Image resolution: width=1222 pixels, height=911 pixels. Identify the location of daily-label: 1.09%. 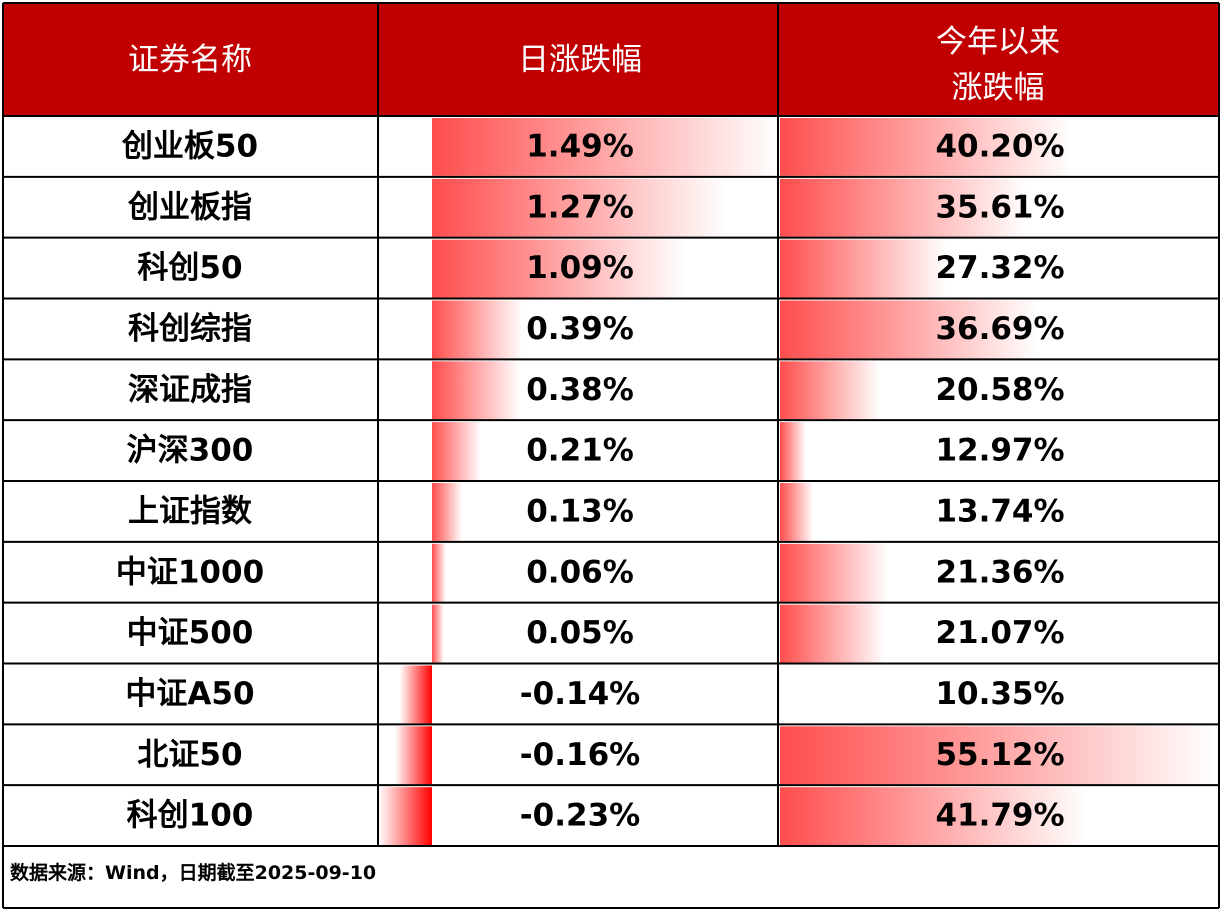
(580, 268).